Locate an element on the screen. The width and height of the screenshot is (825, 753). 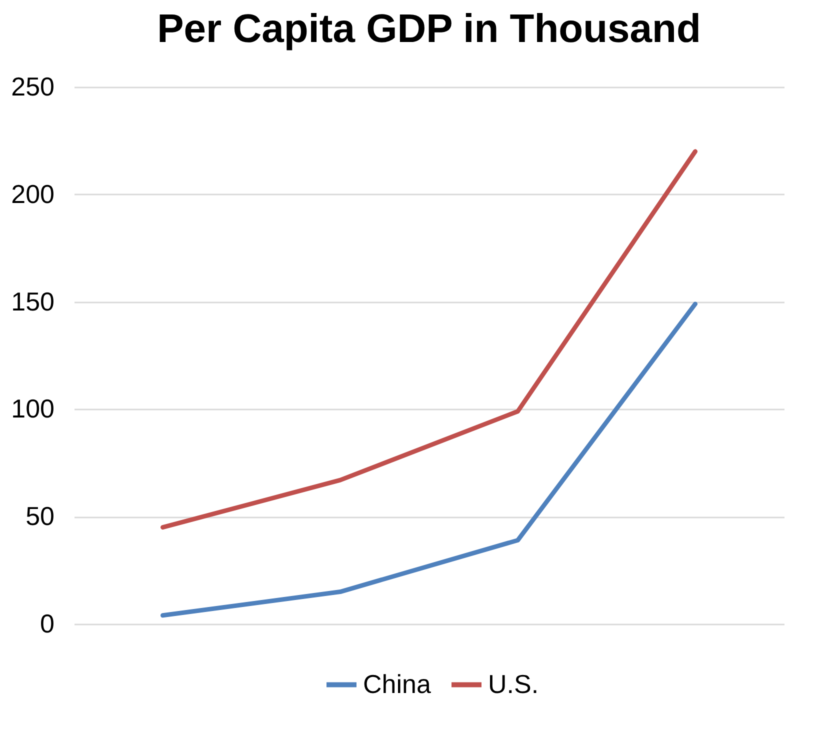
y-tick-label: 200 is located at coordinates (32, 193).